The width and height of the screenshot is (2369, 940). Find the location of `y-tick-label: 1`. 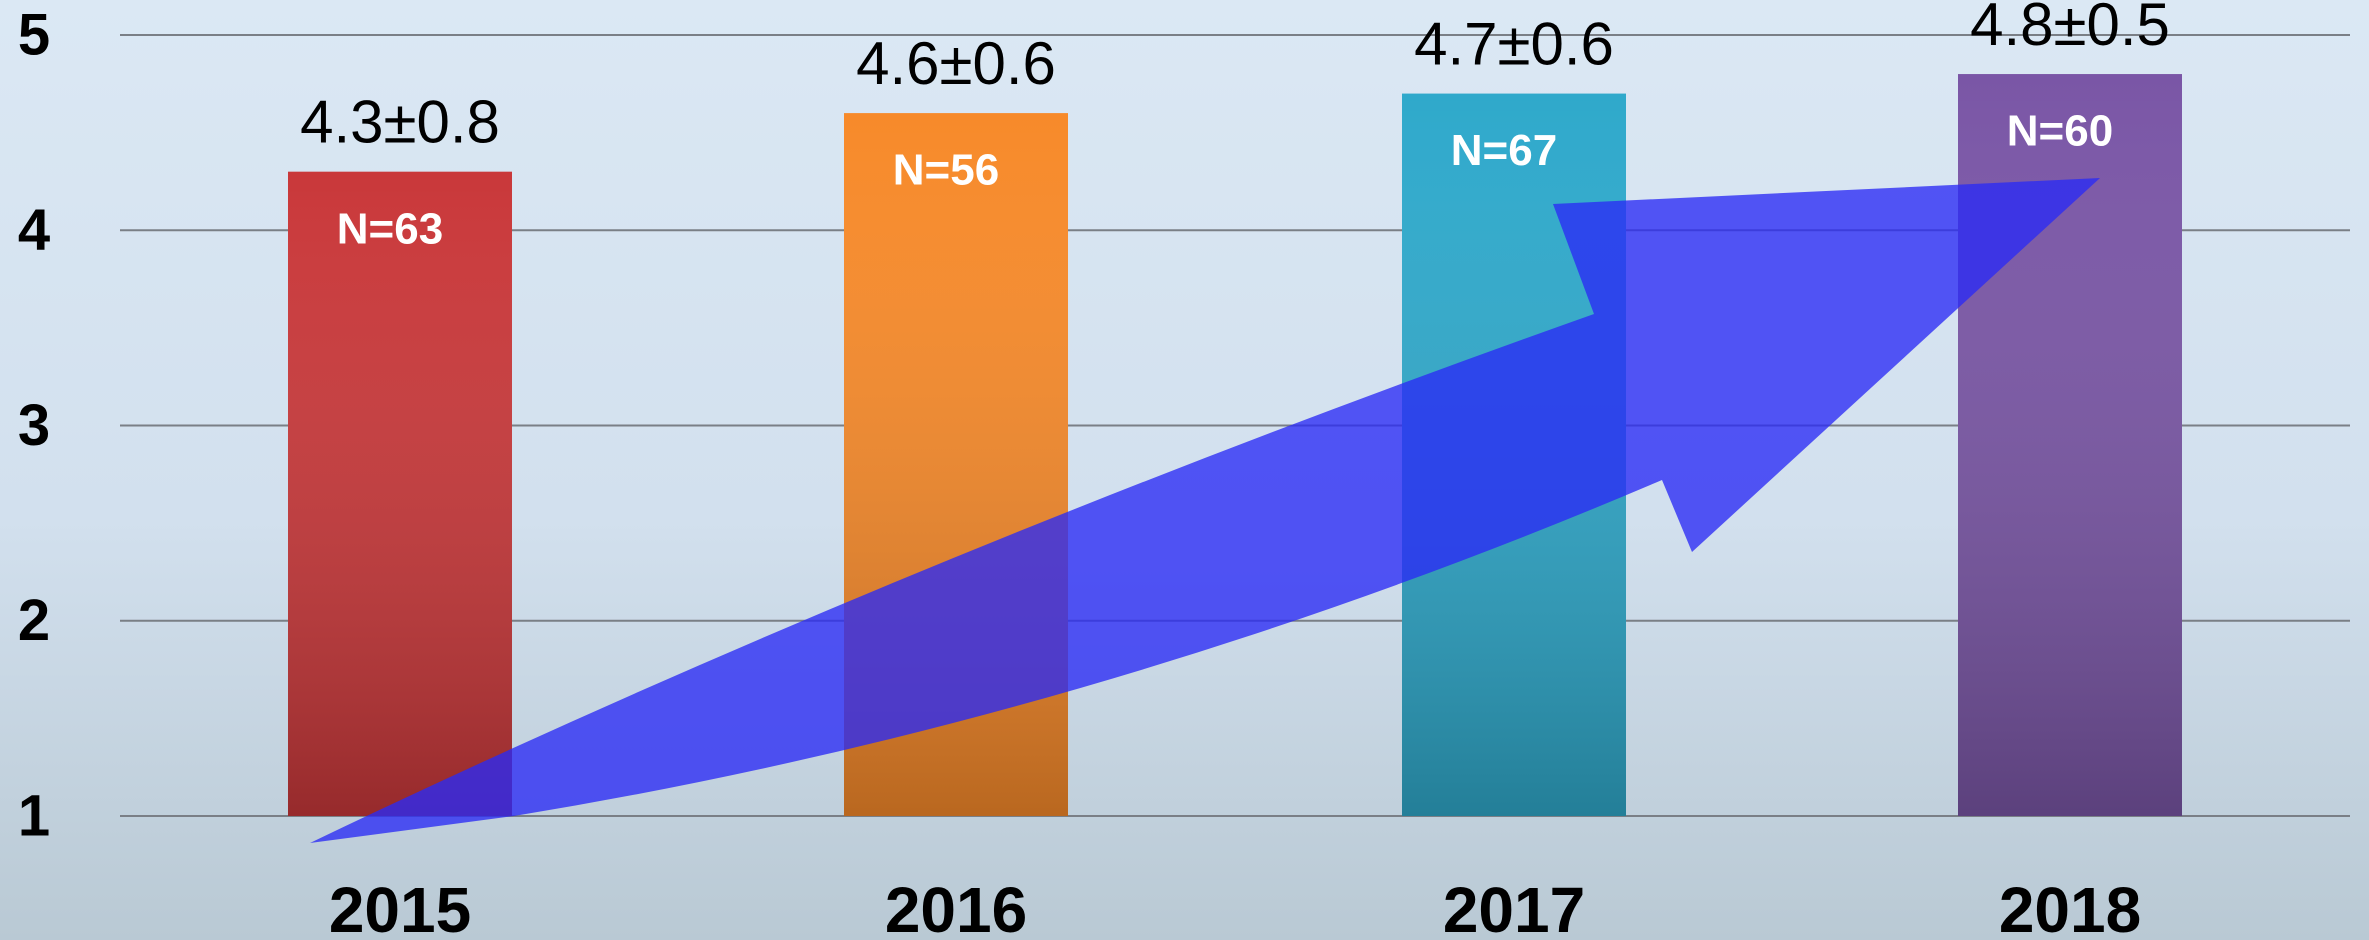

y-tick-label: 1 is located at coordinates (34, 815).